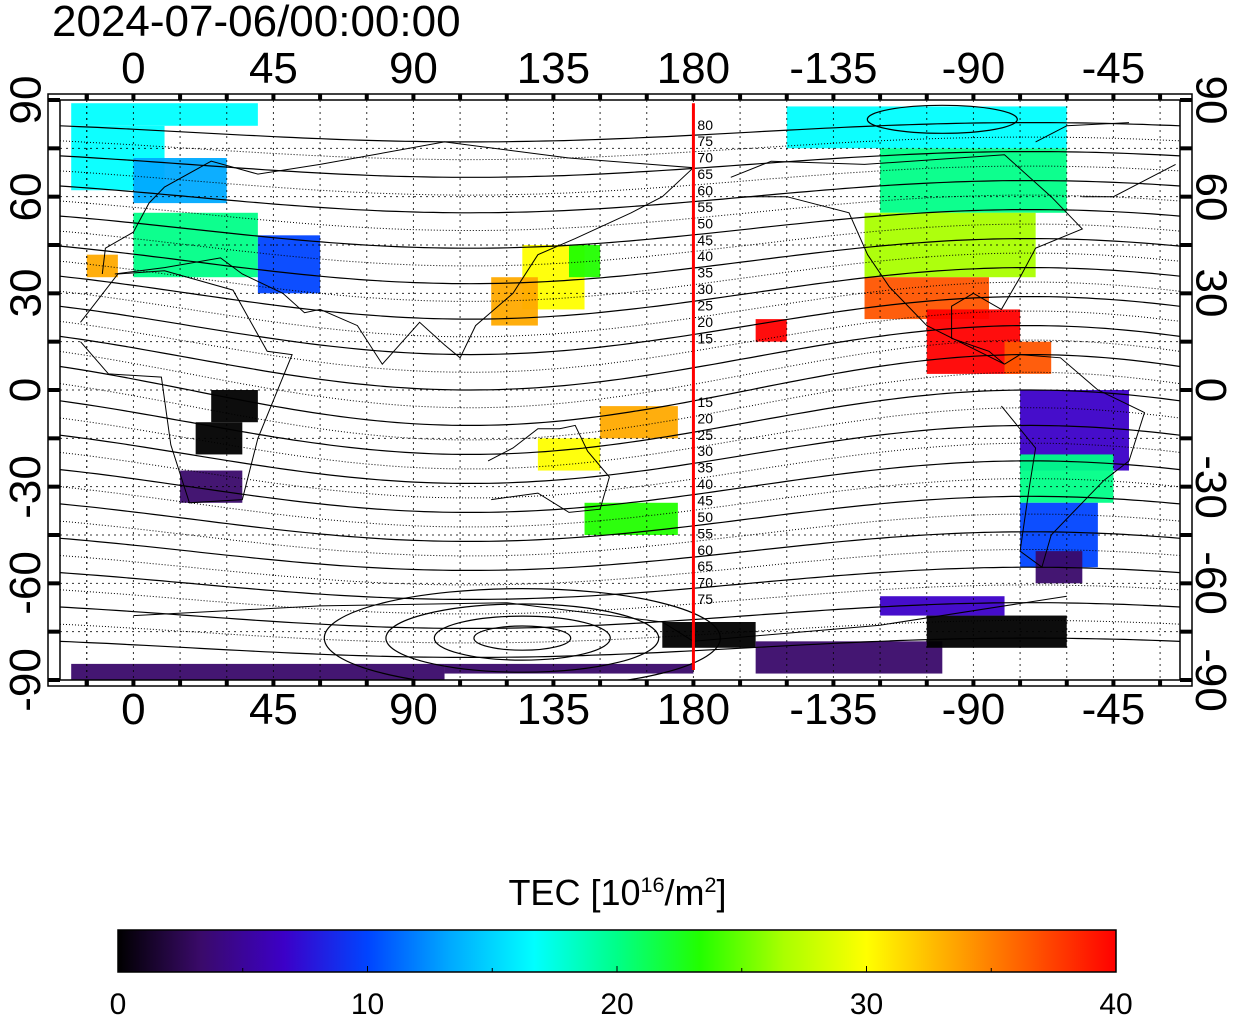 This screenshot has width=1235, height=1022. What do you see at coordinates (413, 68) in the screenshot?
I see `lon-tick-label: 90` at bounding box center [413, 68].